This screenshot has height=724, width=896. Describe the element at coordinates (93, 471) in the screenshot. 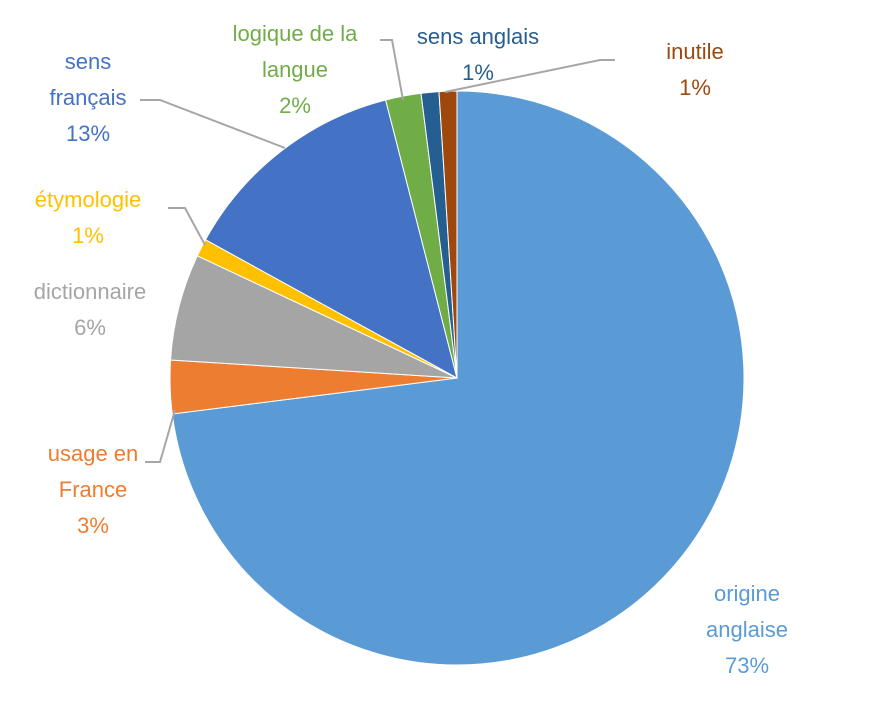

I see `category-label: usage en France` at that location.